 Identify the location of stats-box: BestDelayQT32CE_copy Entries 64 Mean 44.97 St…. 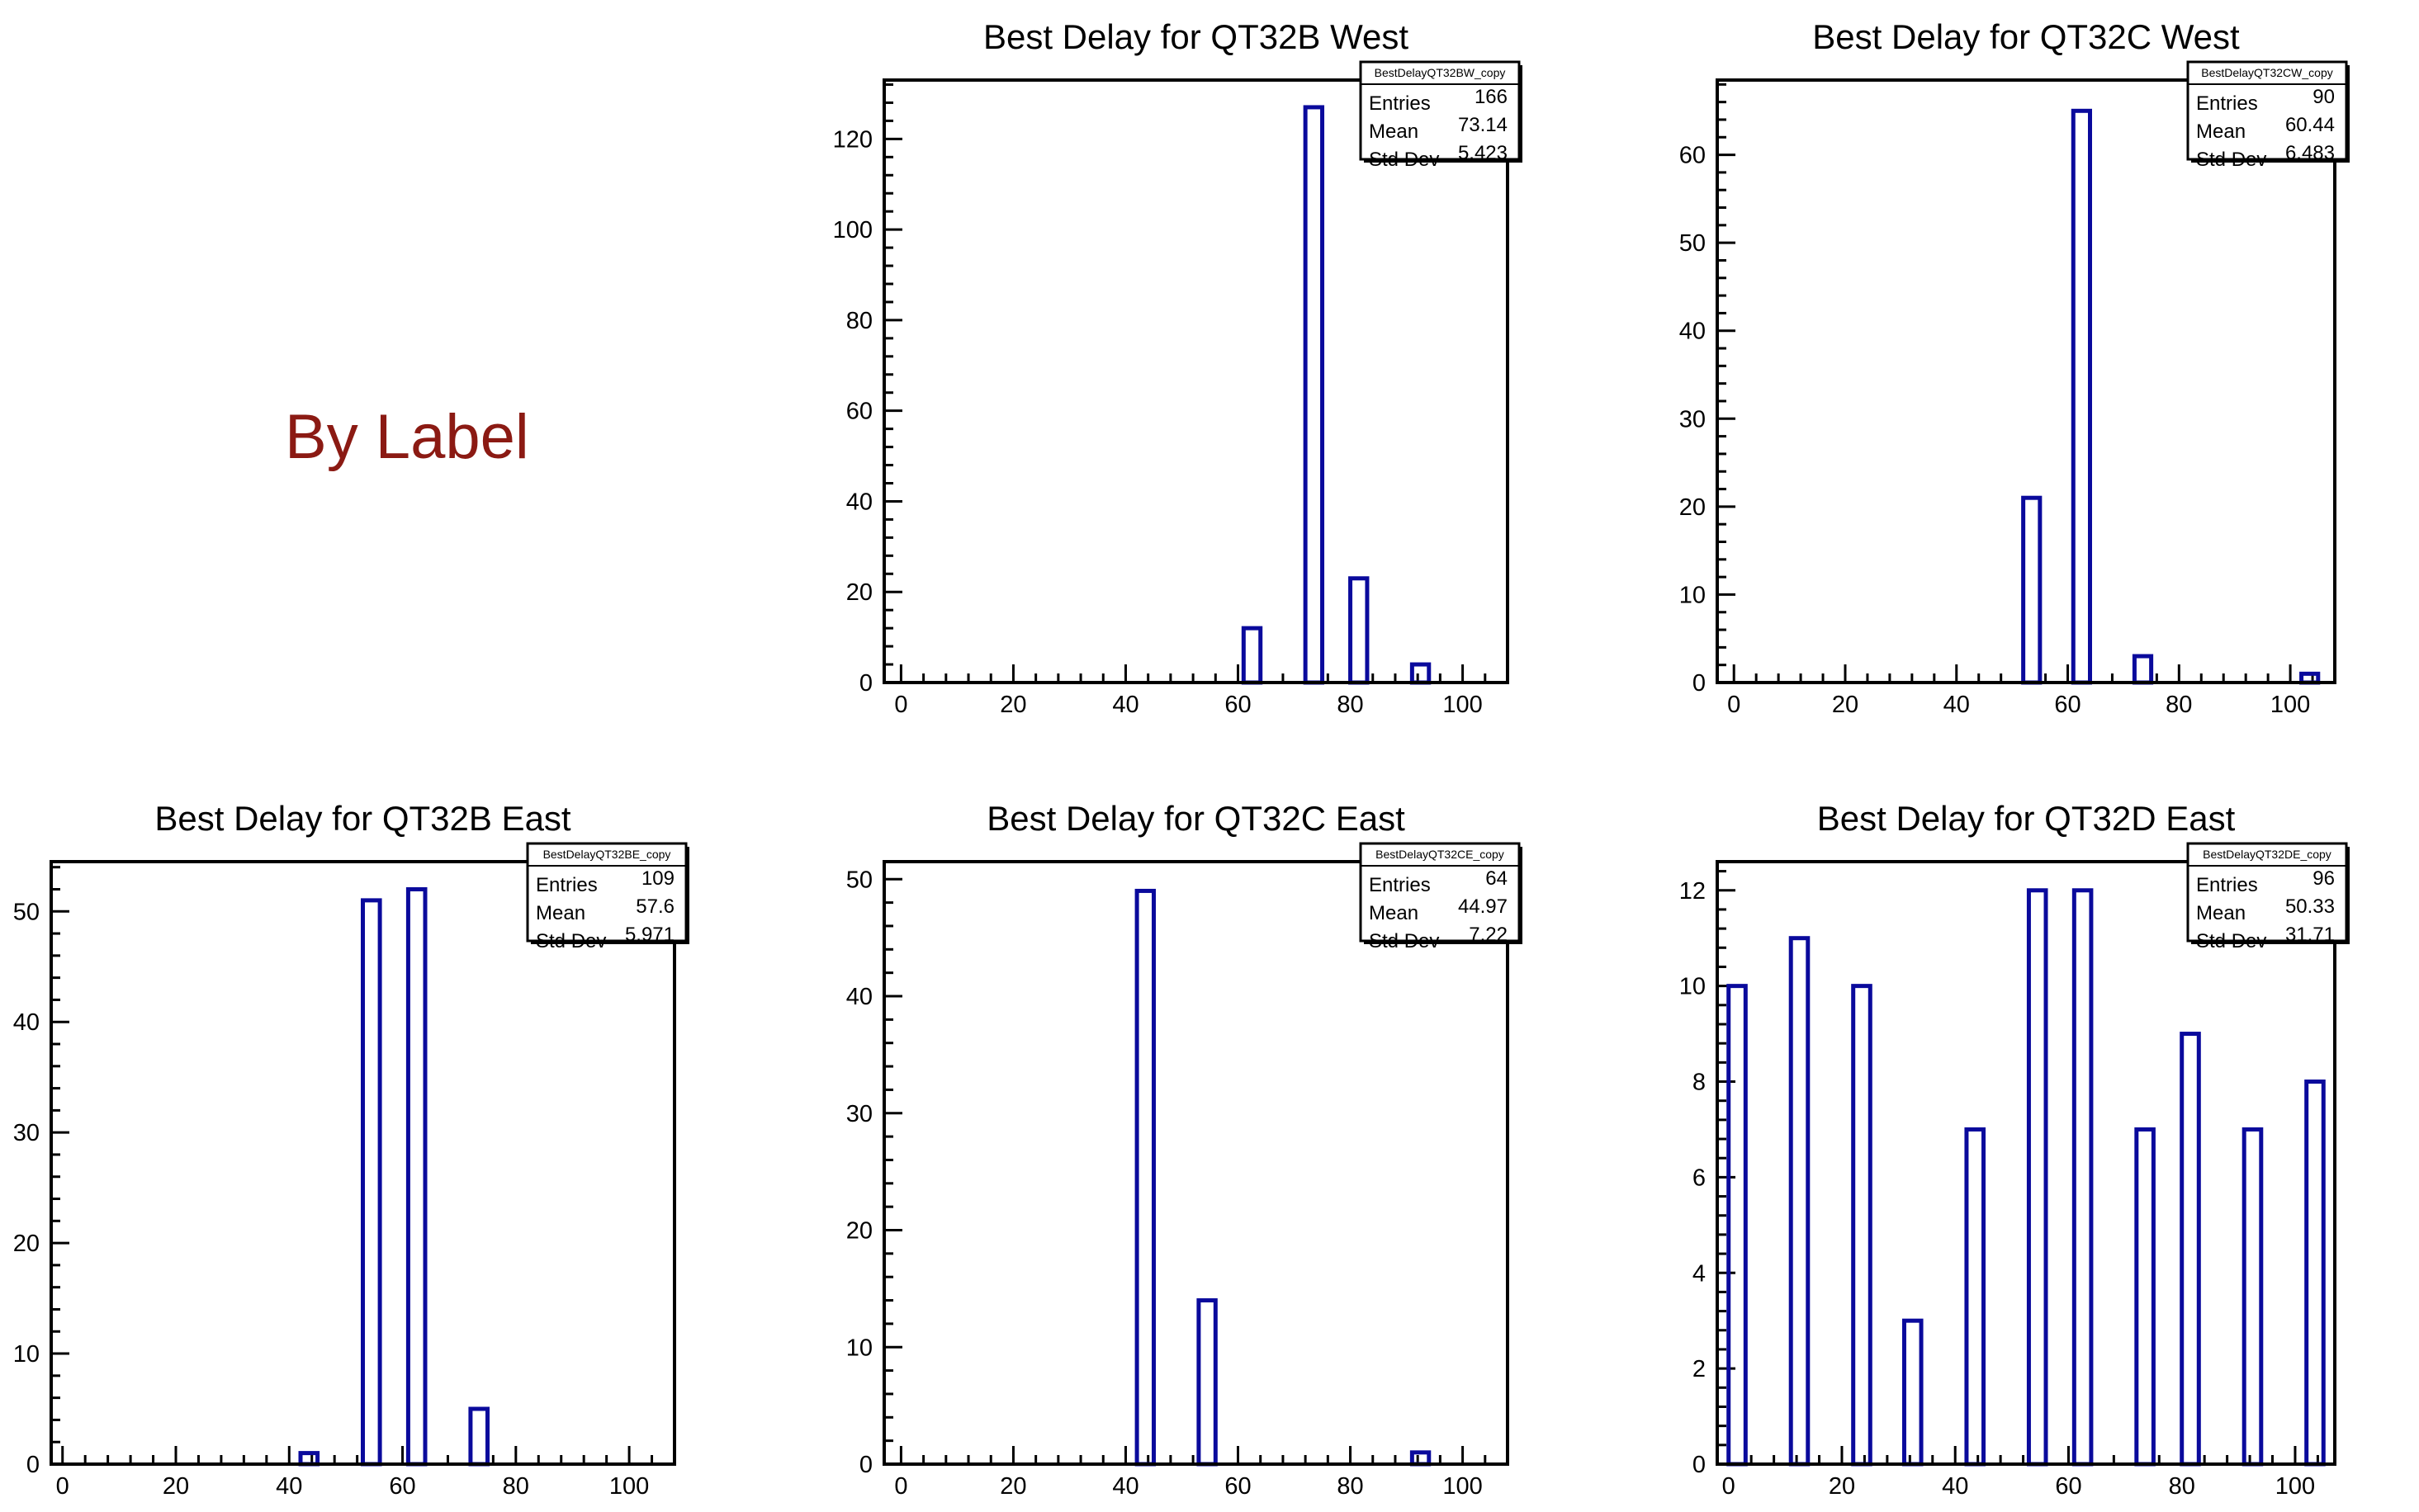
(1440, 897).